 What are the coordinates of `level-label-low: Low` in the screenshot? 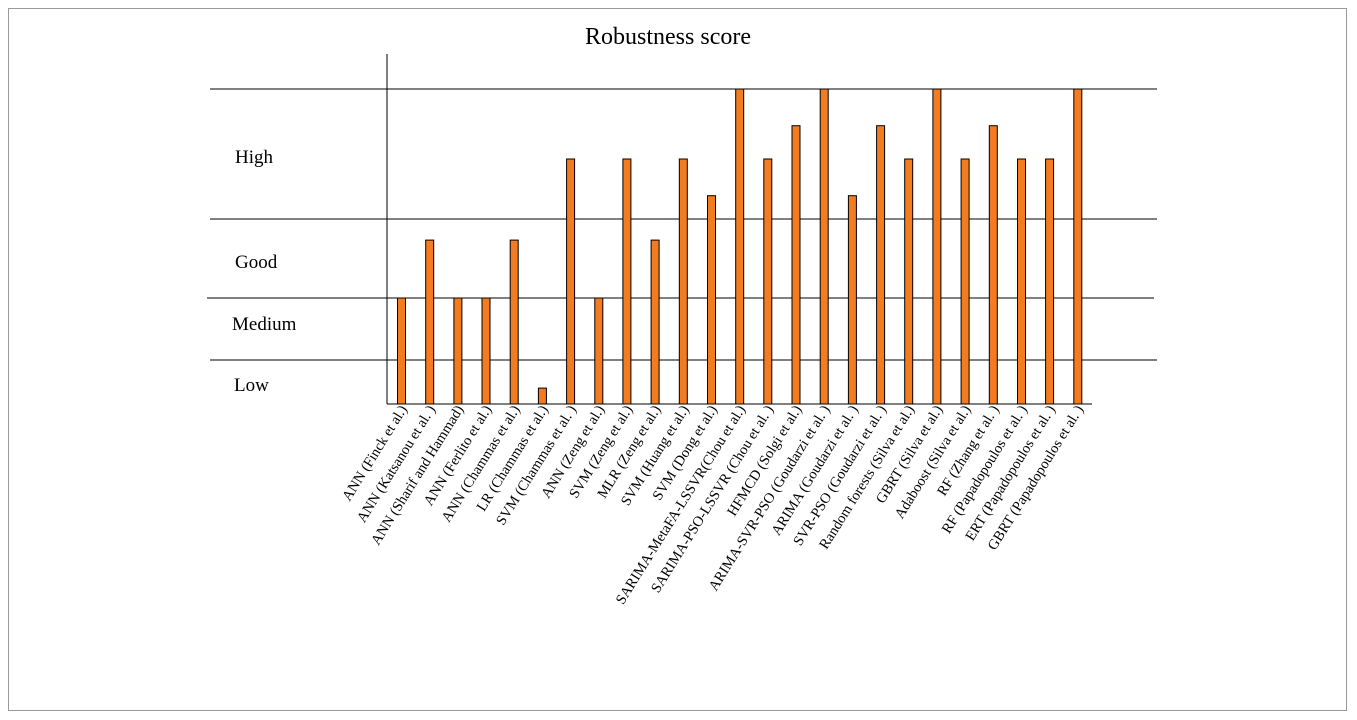 It's located at (251, 385).